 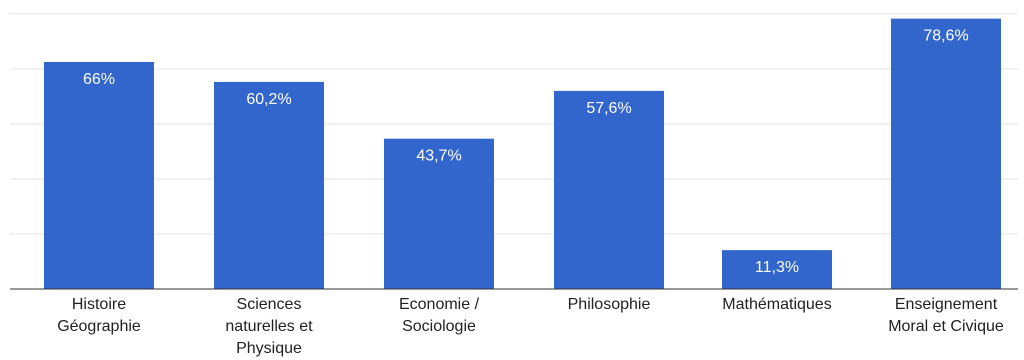 What do you see at coordinates (945, 36) in the screenshot?
I see `data-label-5: 78,6%` at bounding box center [945, 36].